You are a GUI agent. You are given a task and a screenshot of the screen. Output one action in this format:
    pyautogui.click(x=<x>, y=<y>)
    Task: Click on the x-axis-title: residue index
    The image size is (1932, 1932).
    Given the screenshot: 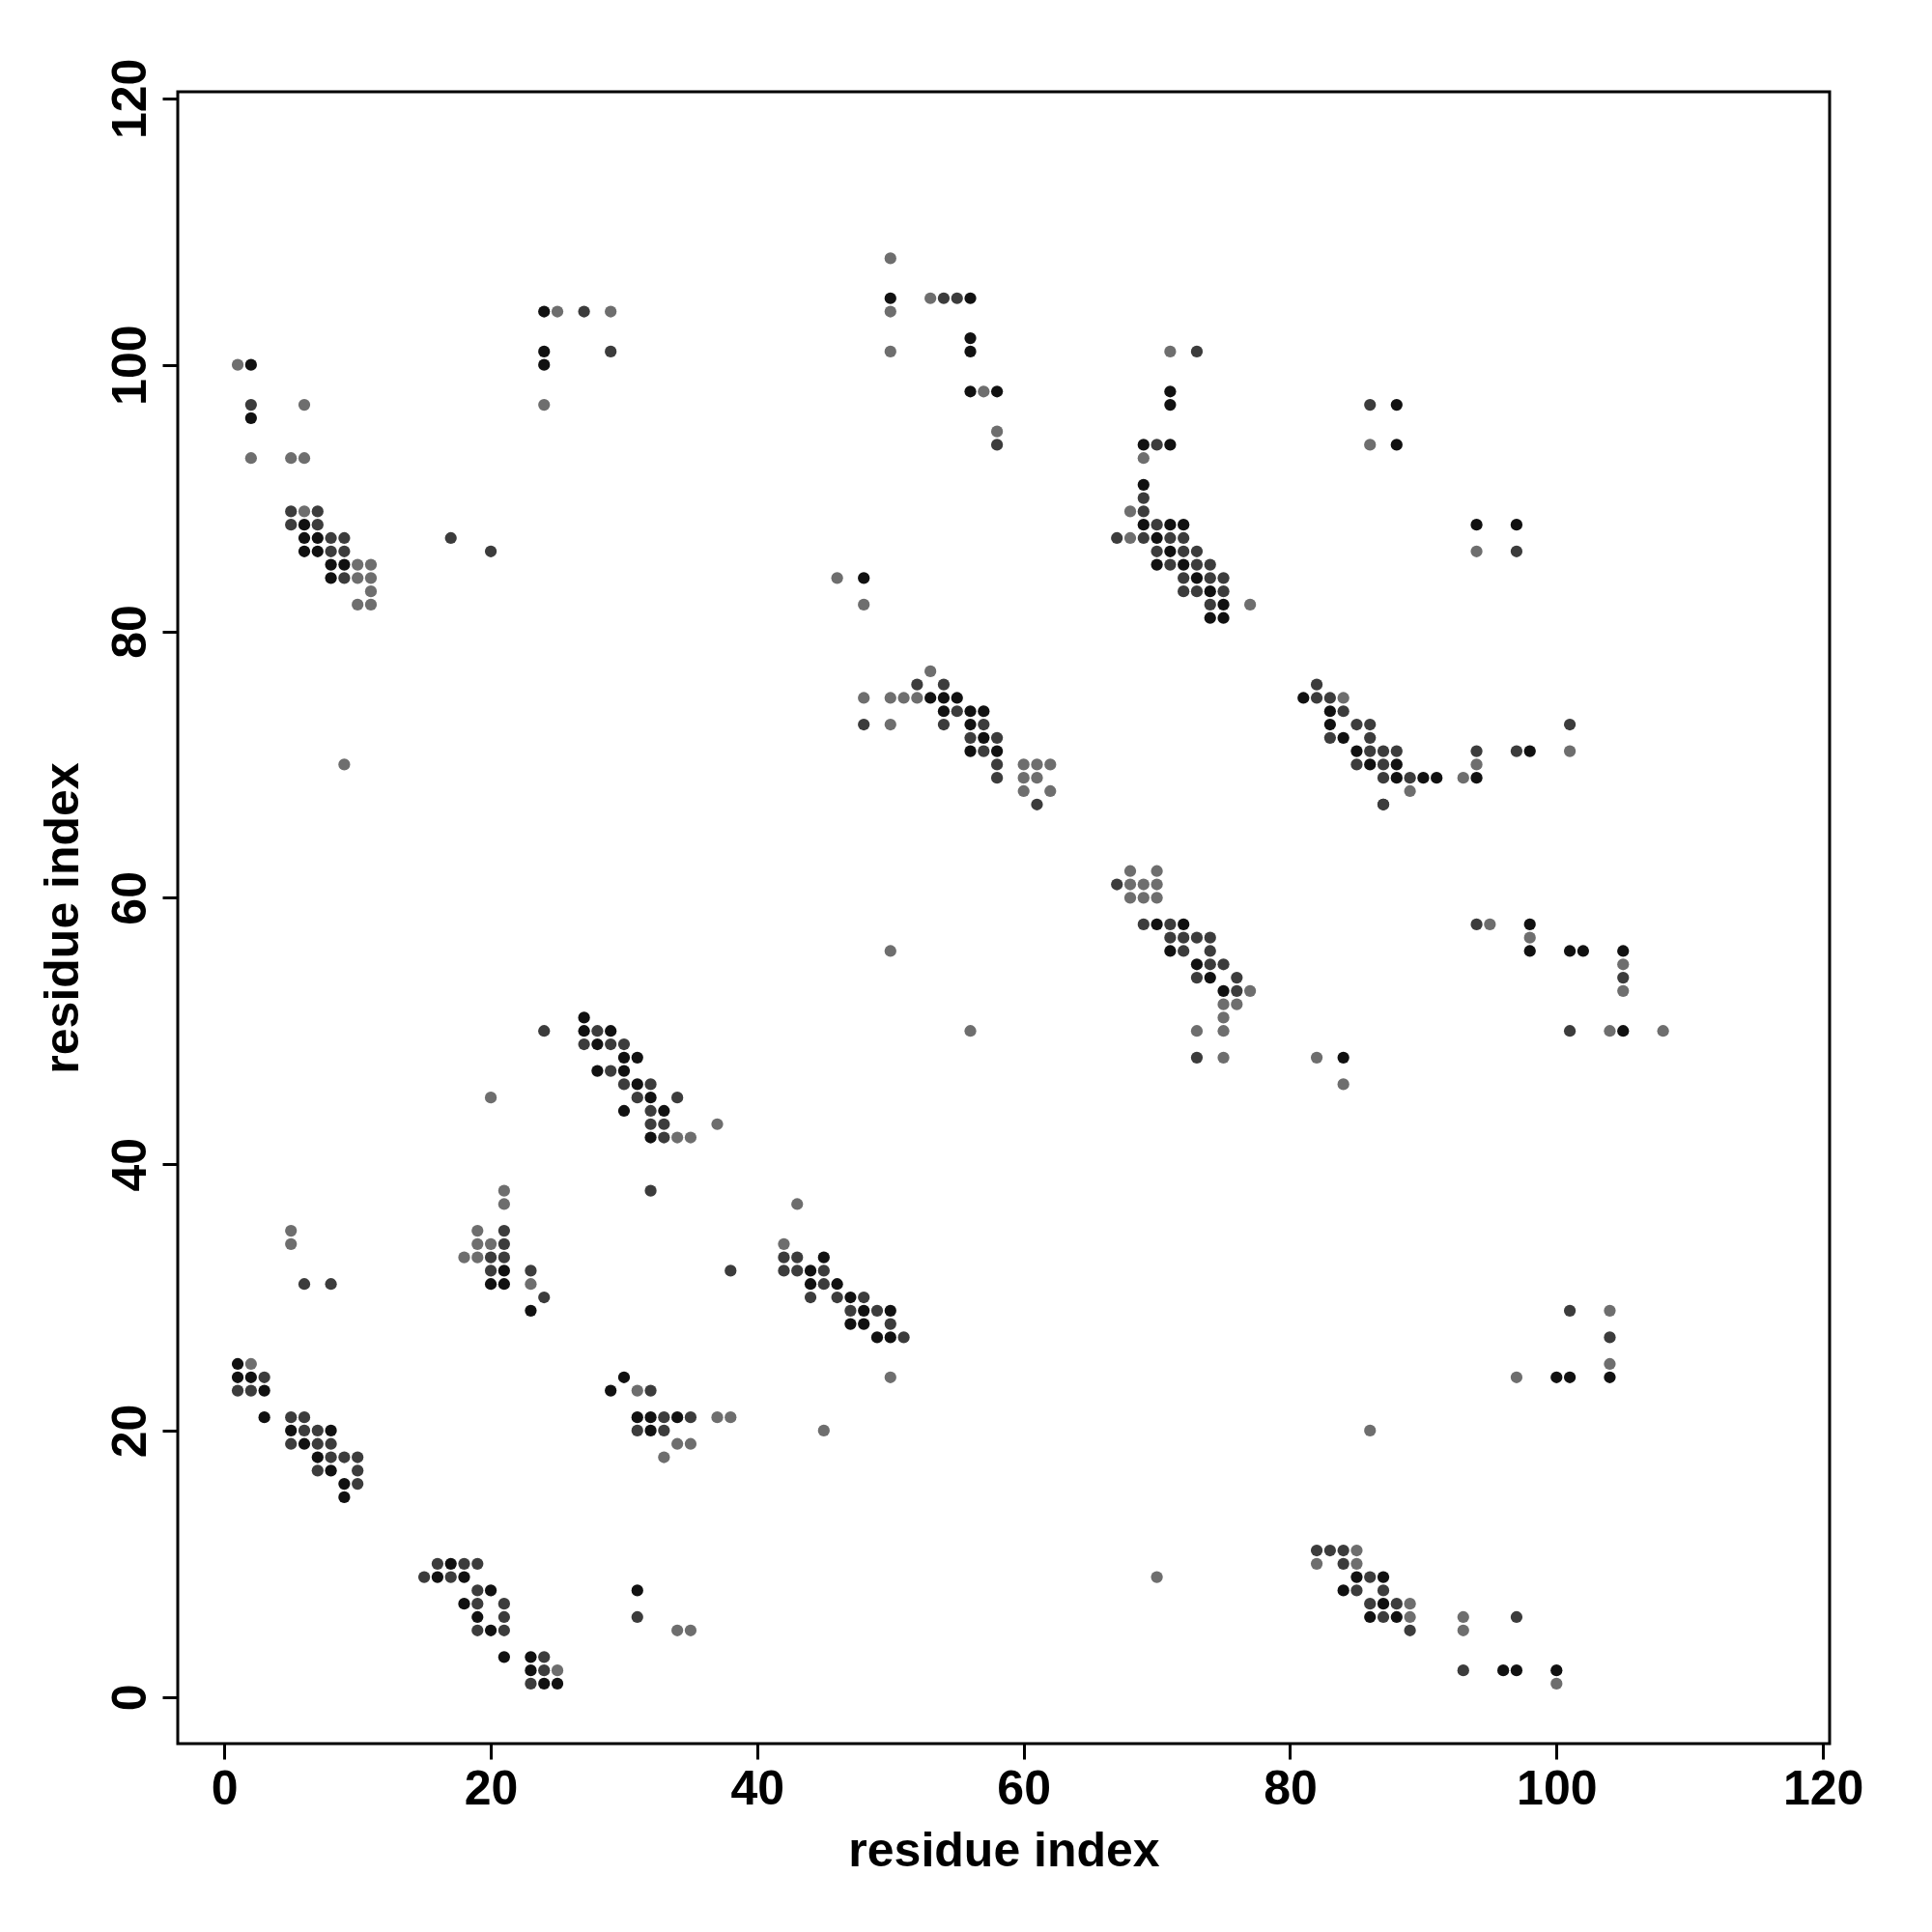 What is the action you would take?
    pyautogui.click(x=1004, y=1849)
    